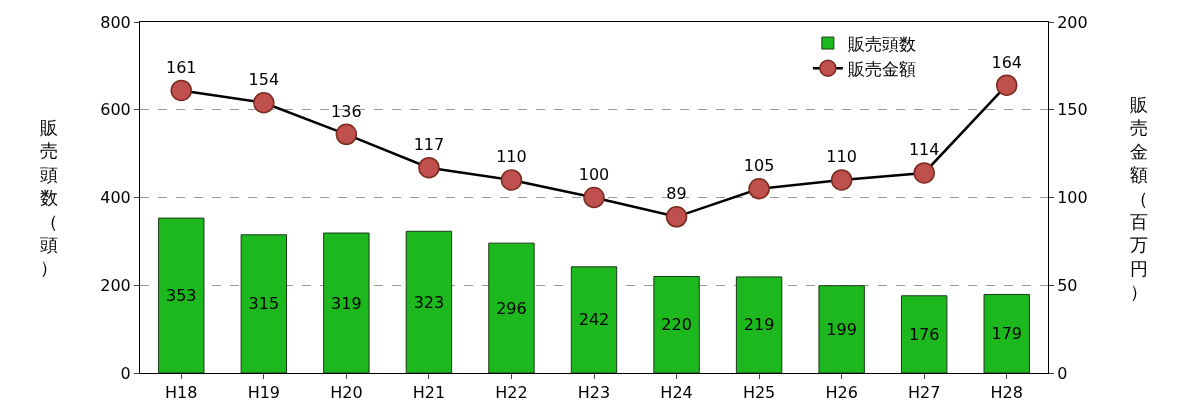 This screenshot has height=414, width=1193. Describe the element at coordinates (115, 110) in the screenshot. I see `y-tick-label: 600` at that location.